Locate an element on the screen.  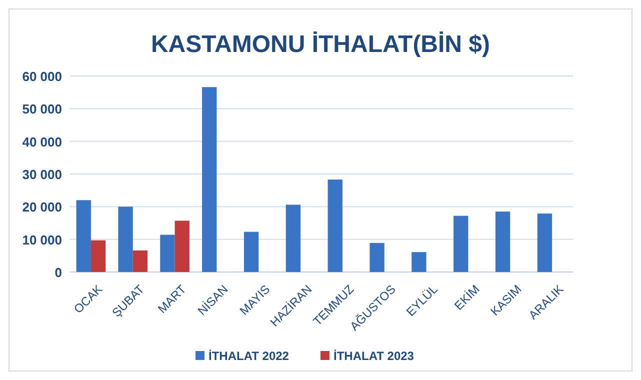
legend-label: İTHALAT 2023 is located at coordinates (374, 356).